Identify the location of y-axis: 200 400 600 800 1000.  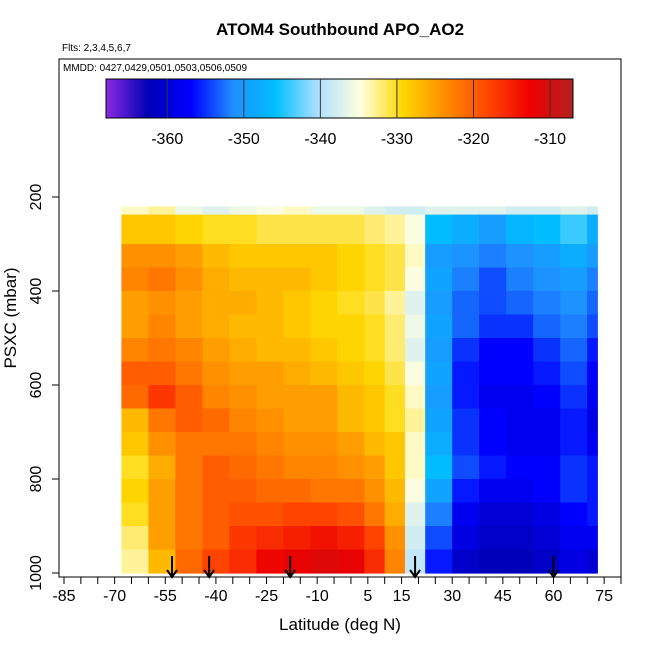
(43, 387).